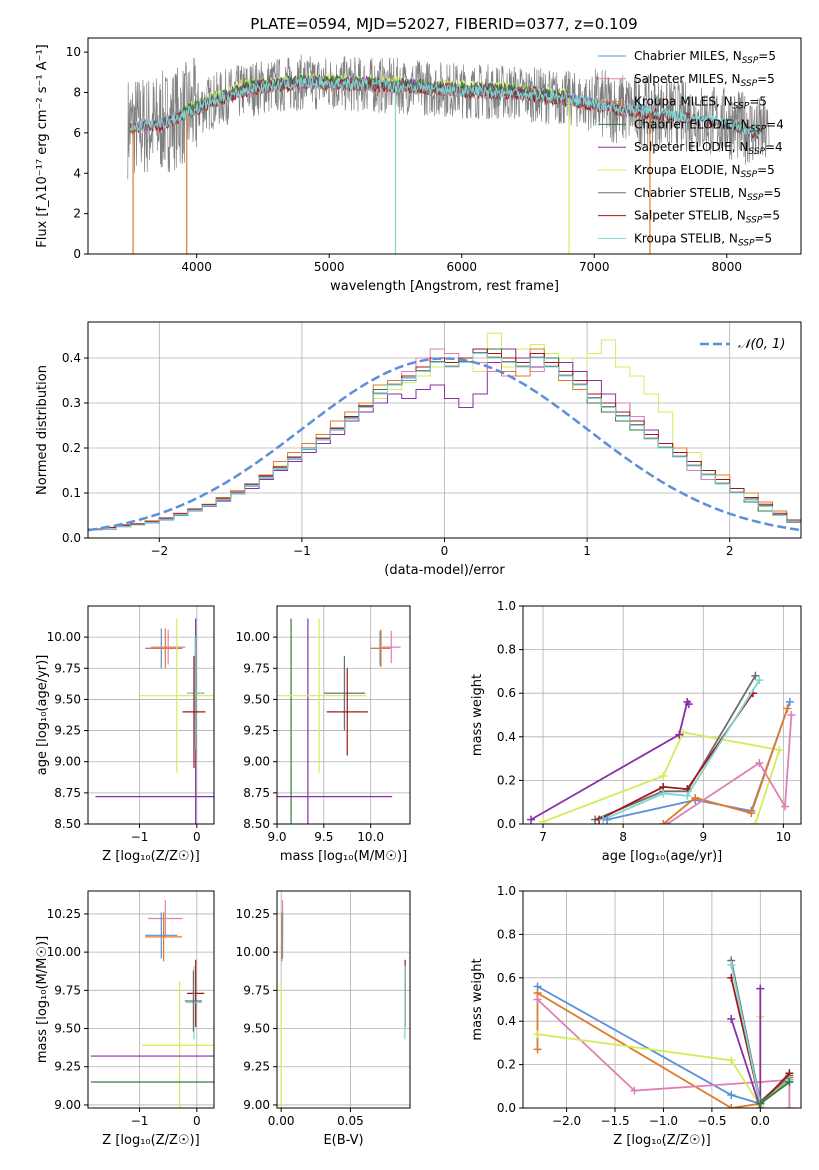 The image size is (819, 1170). Describe the element at coordinates (350, 1121) in the screenshot. I see `mass_vs_ebv-xtick-label: 0.05` at that location.